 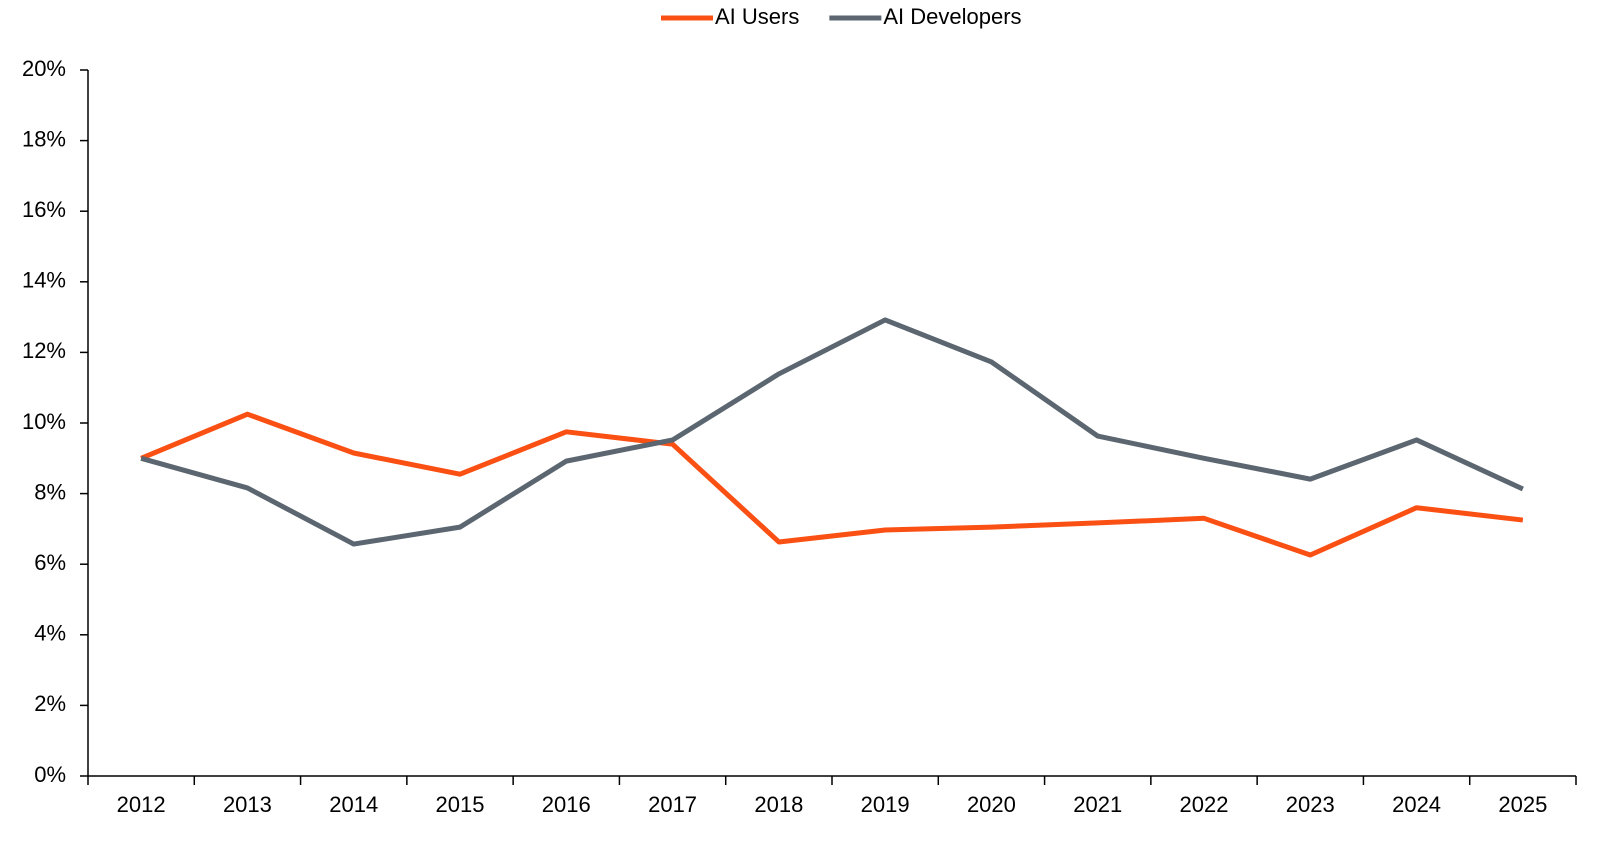 What do you see at coordinates (50, 774) in the screenshot?
I see `y-tick-label: 0%` at bounding box center [50, 774].